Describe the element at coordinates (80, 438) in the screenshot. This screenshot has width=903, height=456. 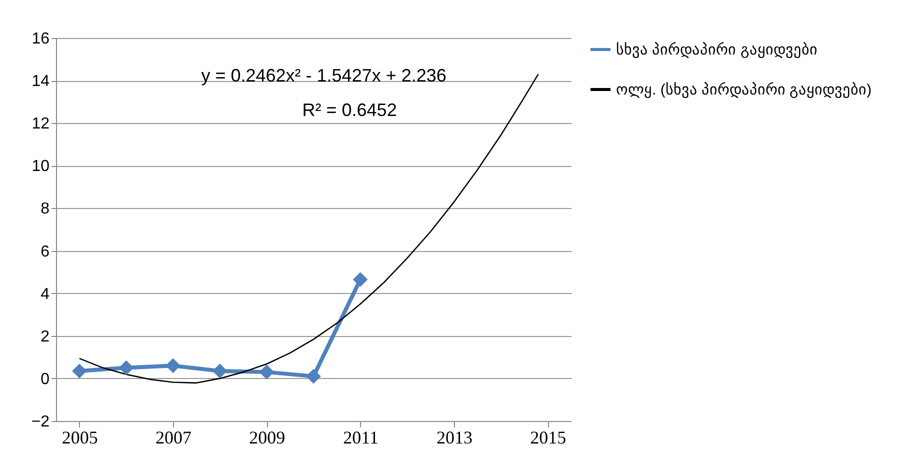
I see `x-tick-label: 2005` at that location.